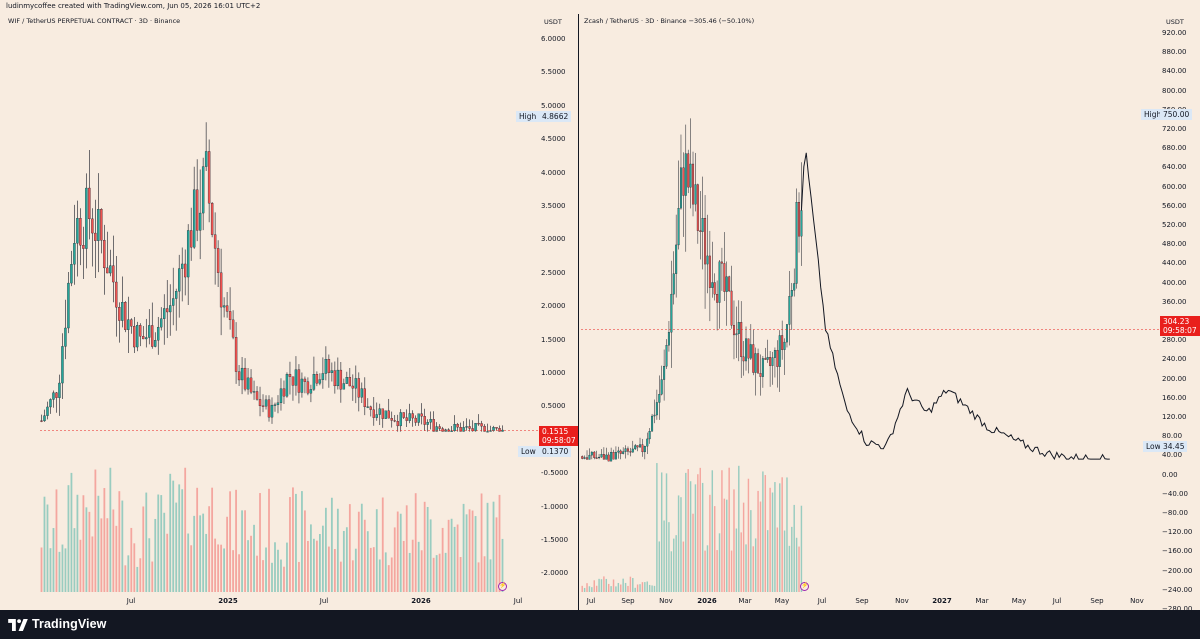 The width and height of the screenshot is (1200, 639). I want to click on right-price-line, so click(955, 306).